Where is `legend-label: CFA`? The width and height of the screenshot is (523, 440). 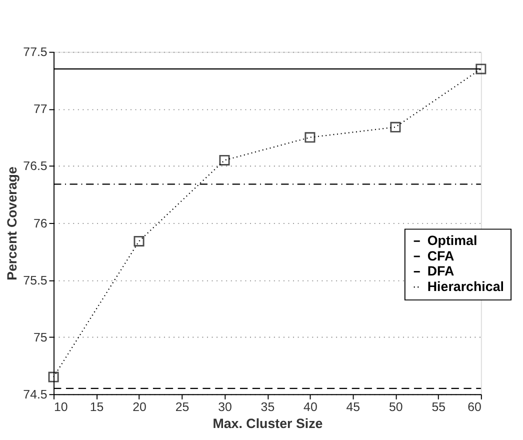
legend-label: CFA is located at coordinates (440, 256).